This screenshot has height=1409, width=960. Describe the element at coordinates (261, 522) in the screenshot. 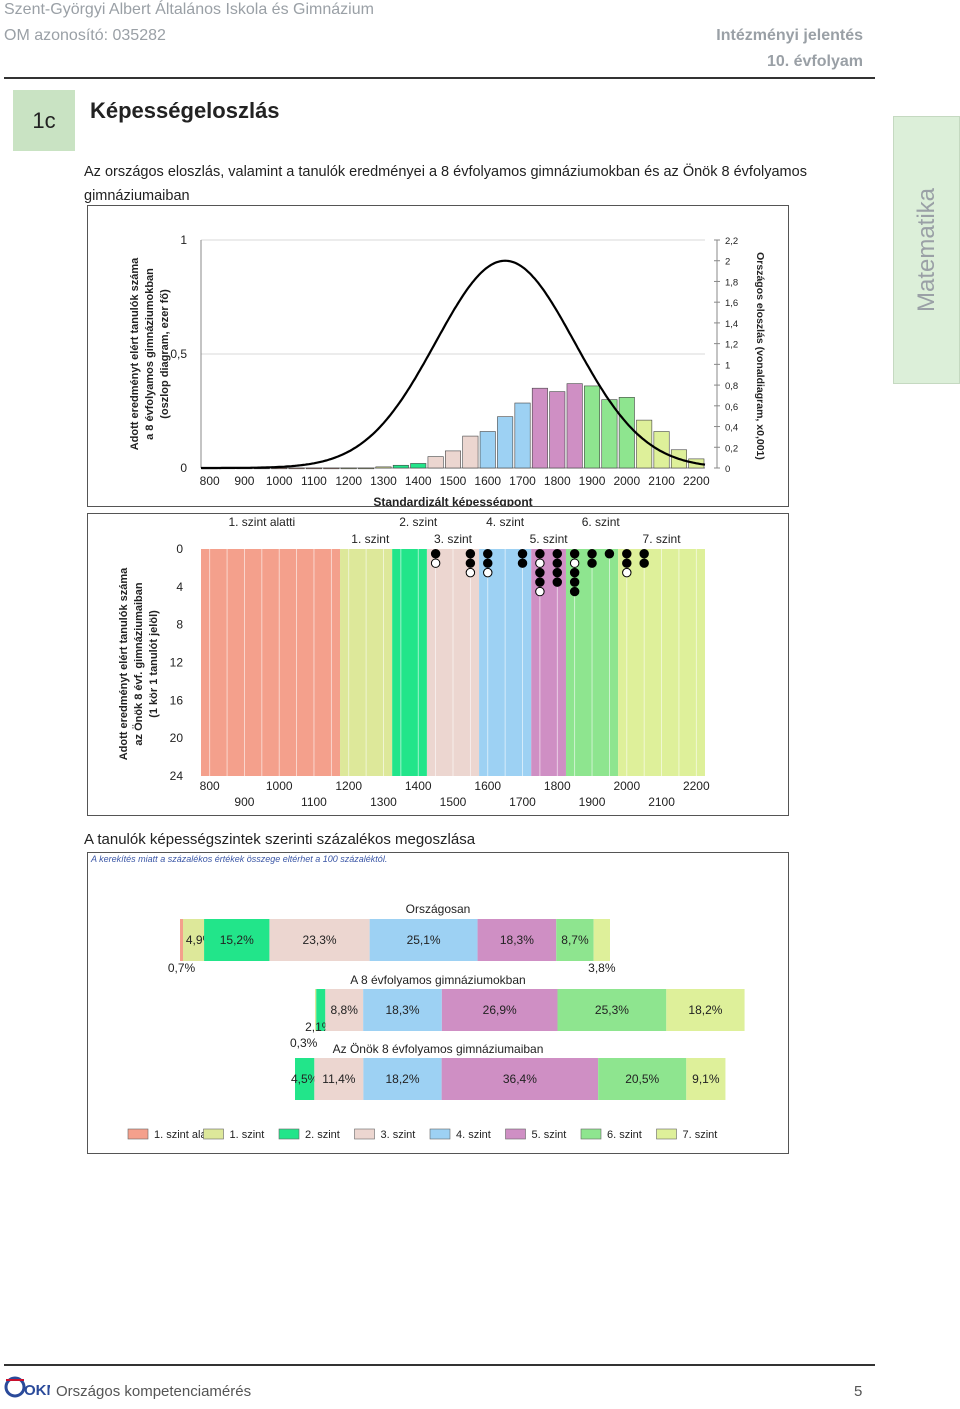

I see `level-label: 1. szint alatti` at that location.